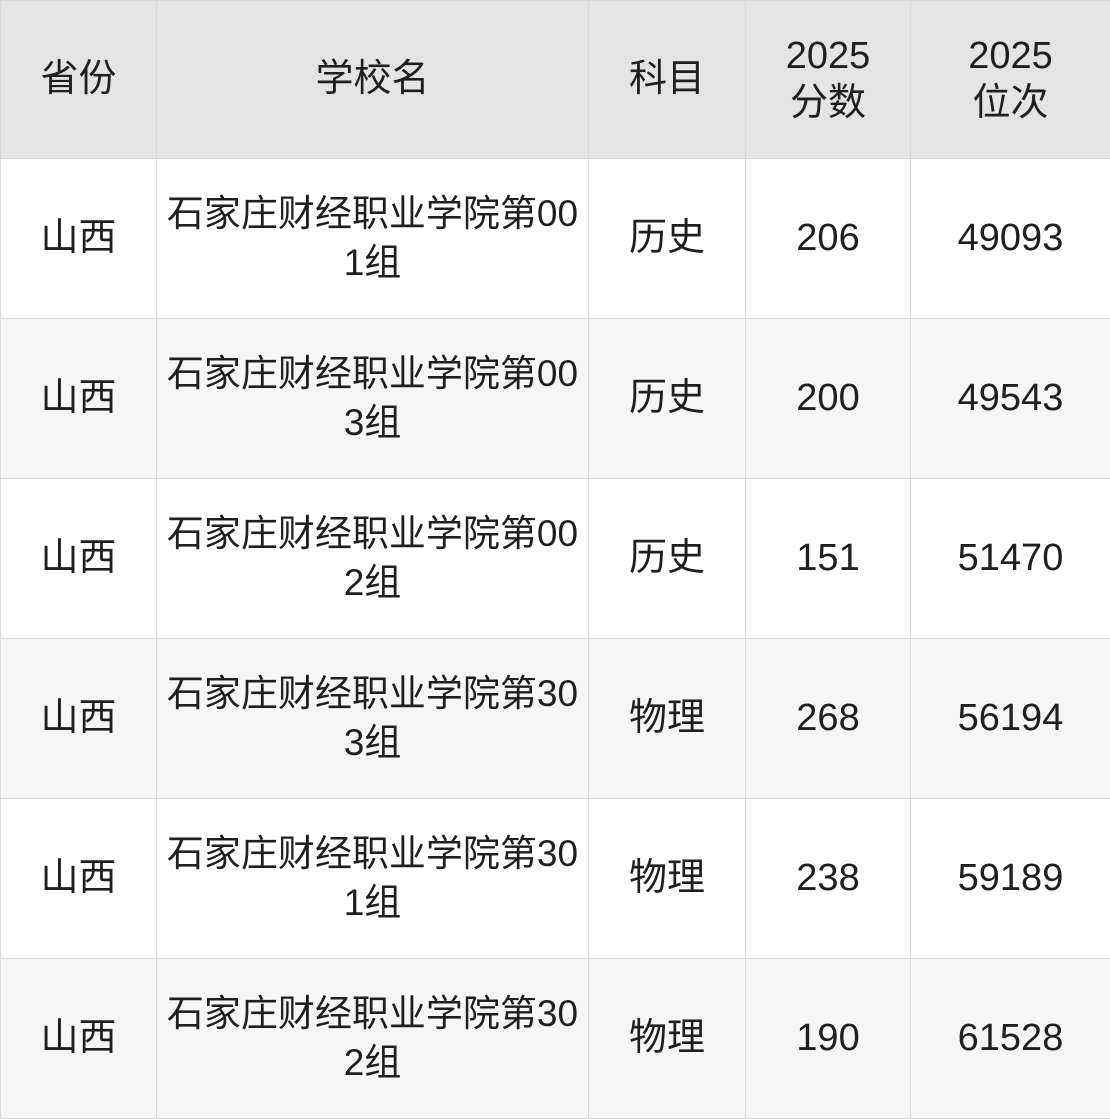  I want to click on cell-rank: 49543, so click(1010, 399).